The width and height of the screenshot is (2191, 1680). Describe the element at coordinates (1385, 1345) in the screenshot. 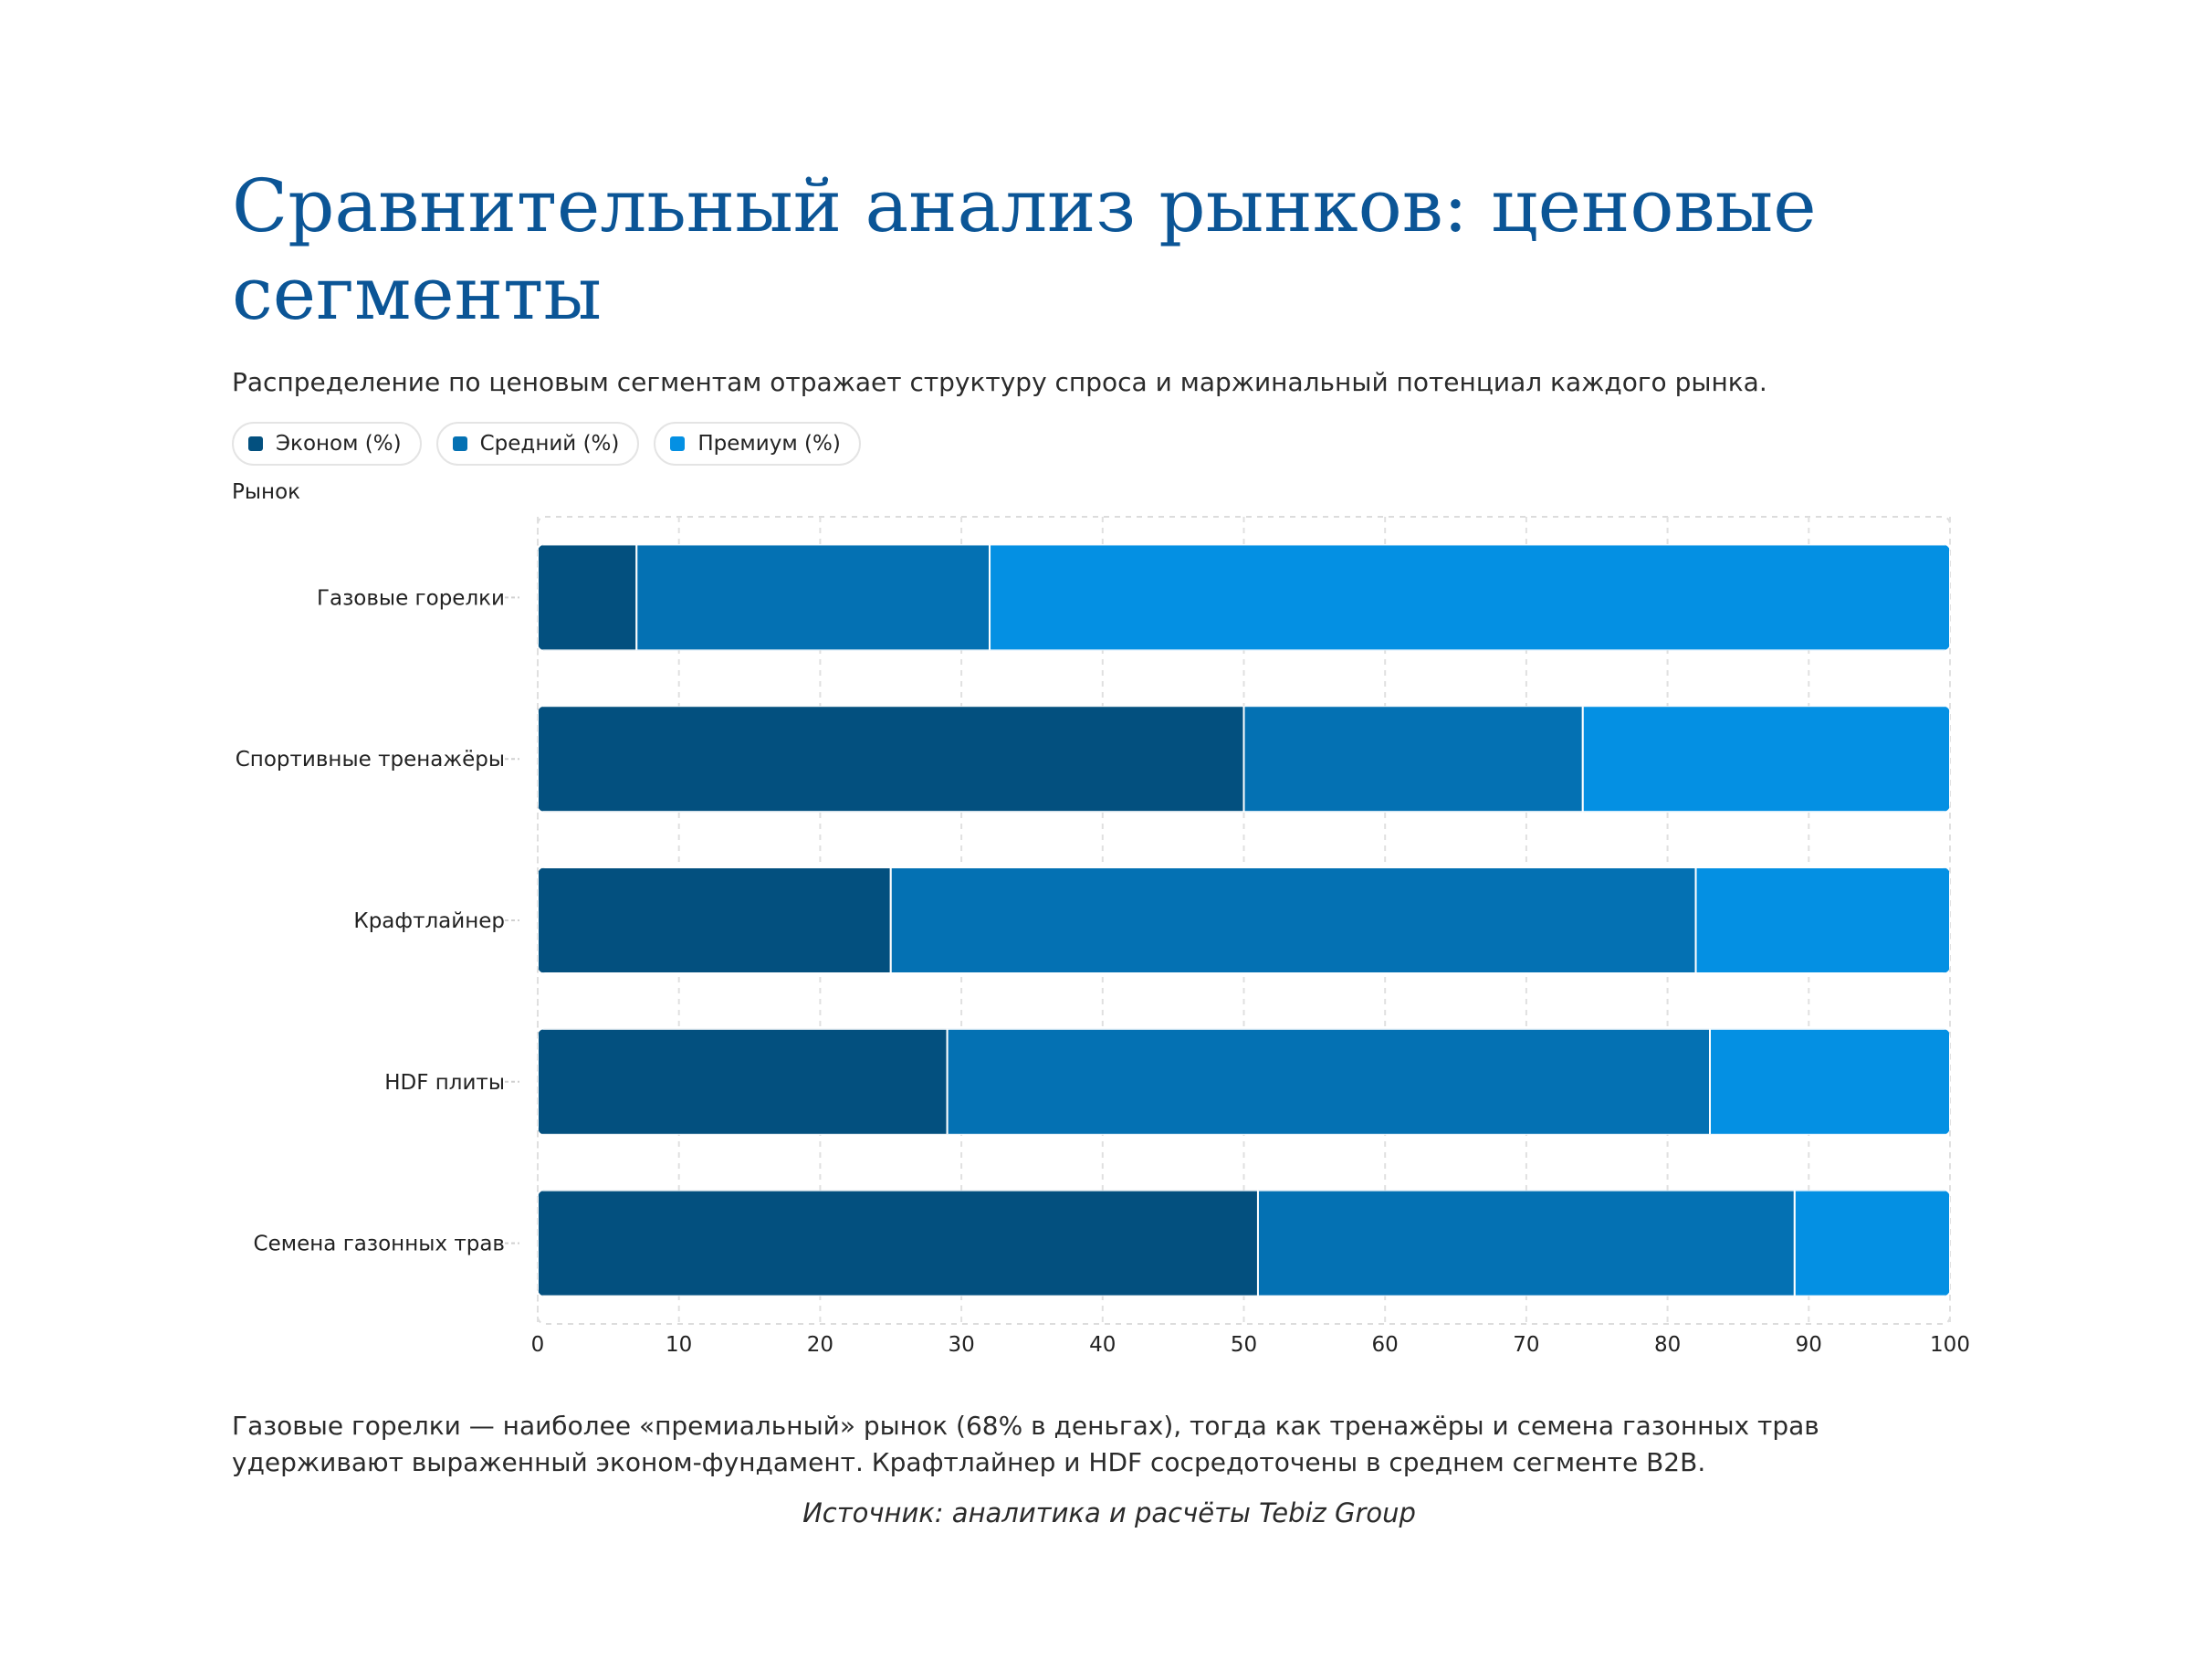

I see `x-tick-label: 60` at that location.